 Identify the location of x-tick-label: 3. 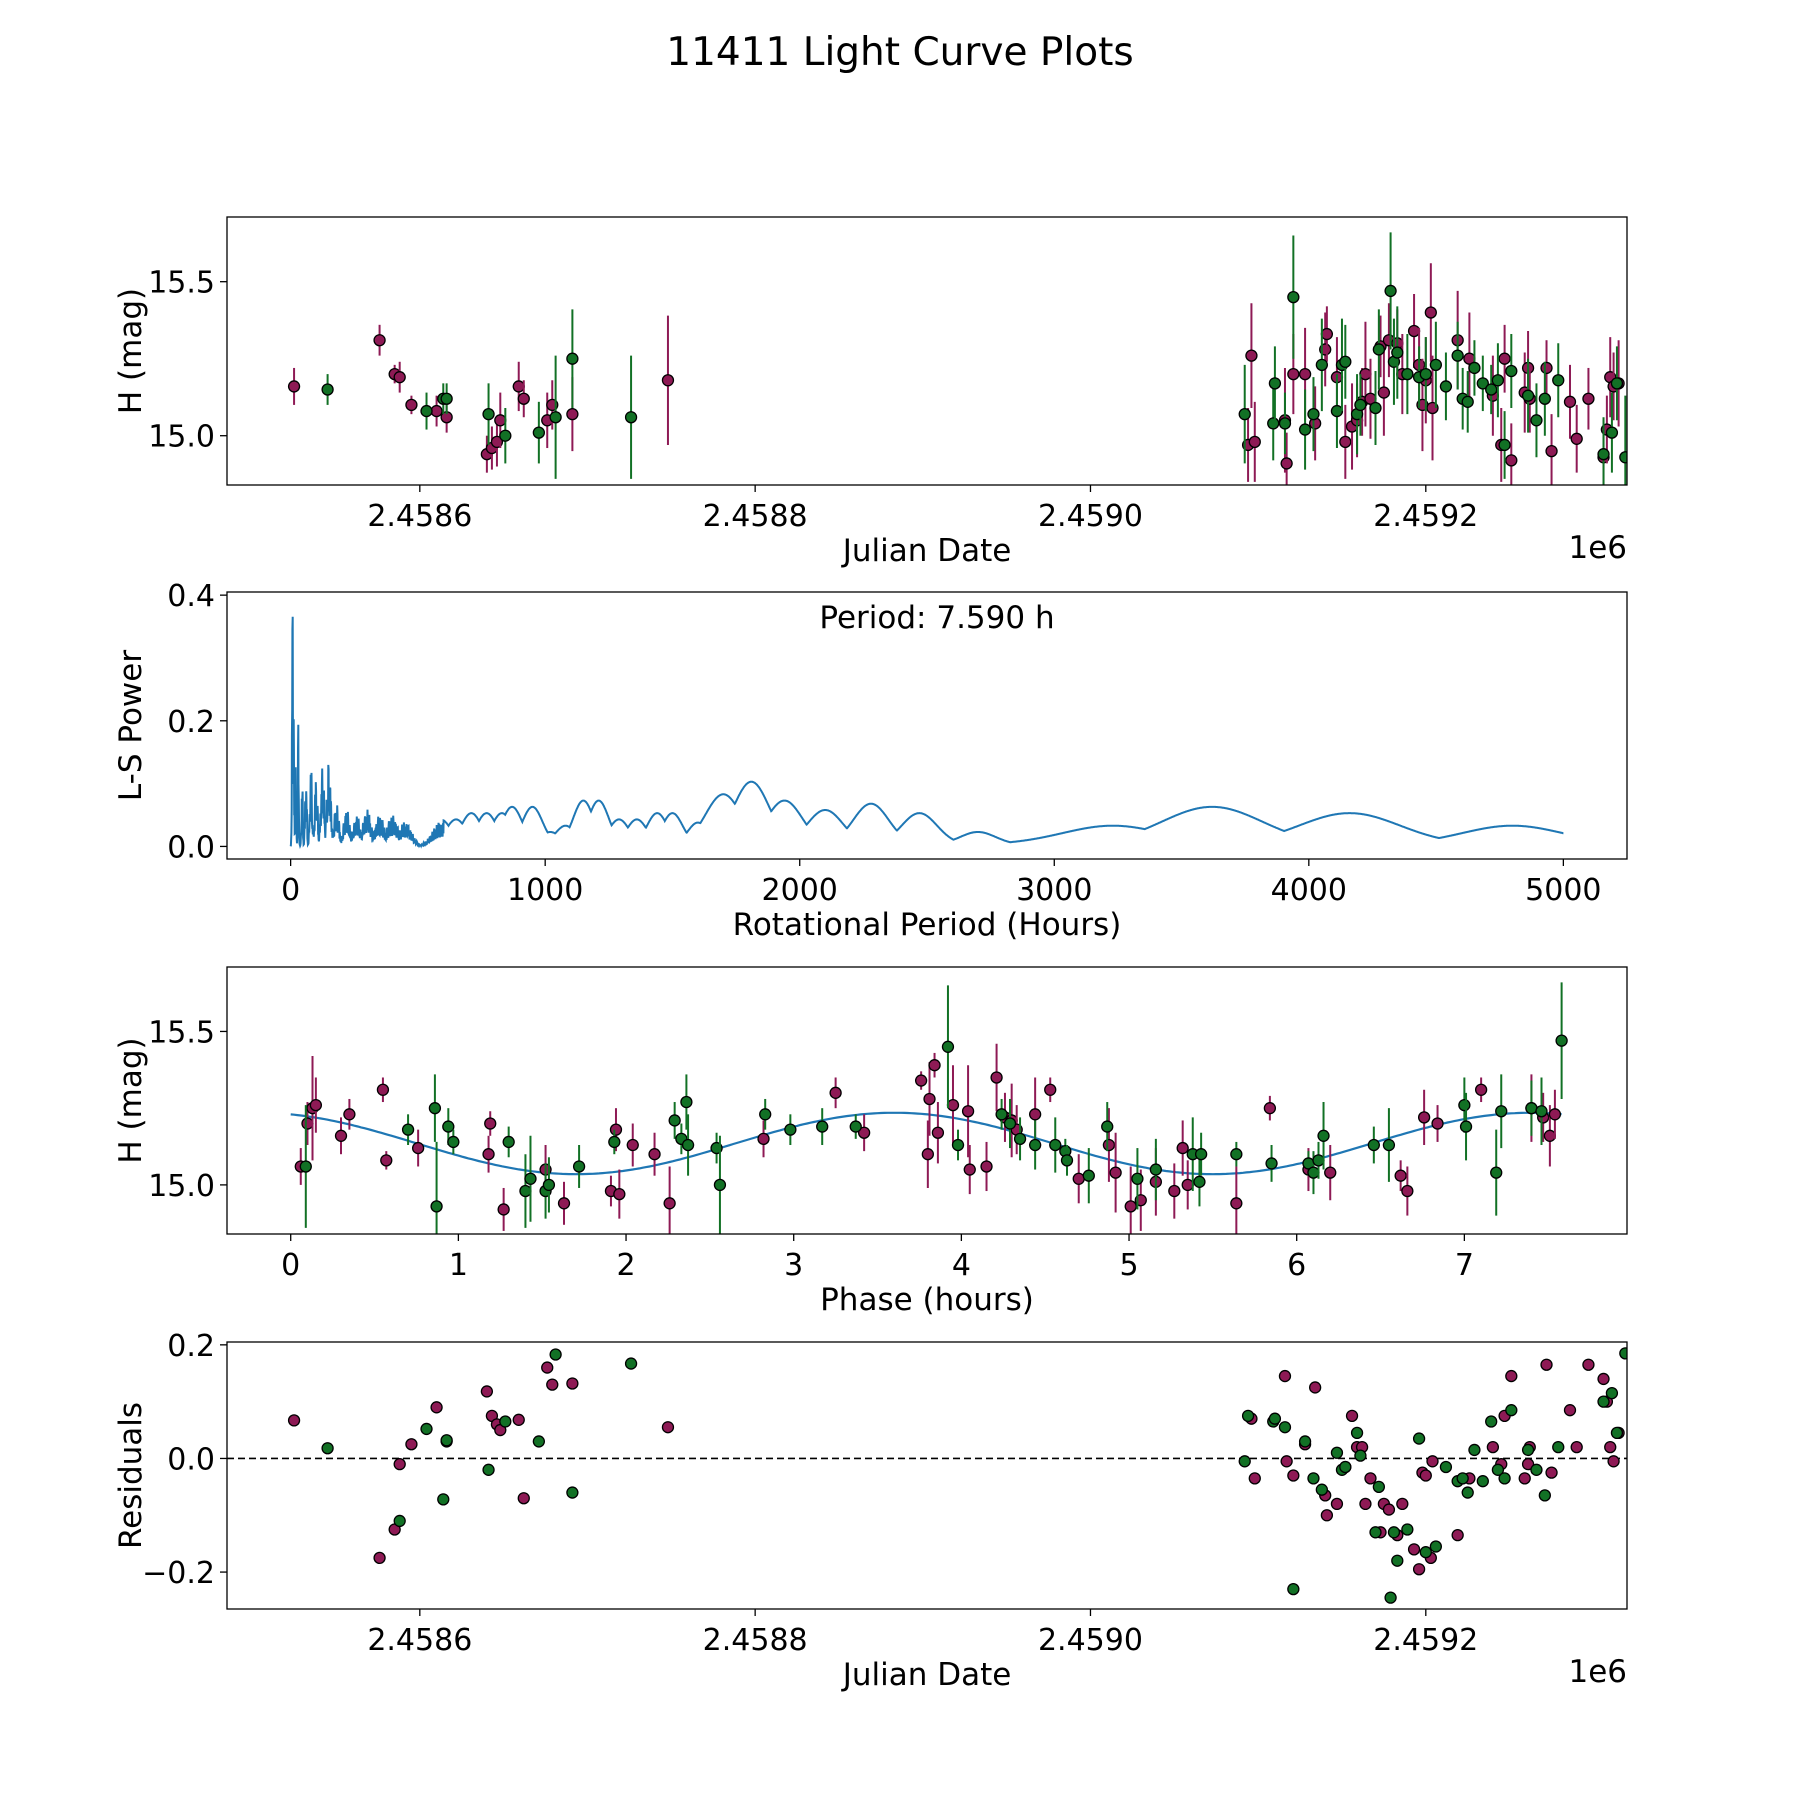
(793, 1265).